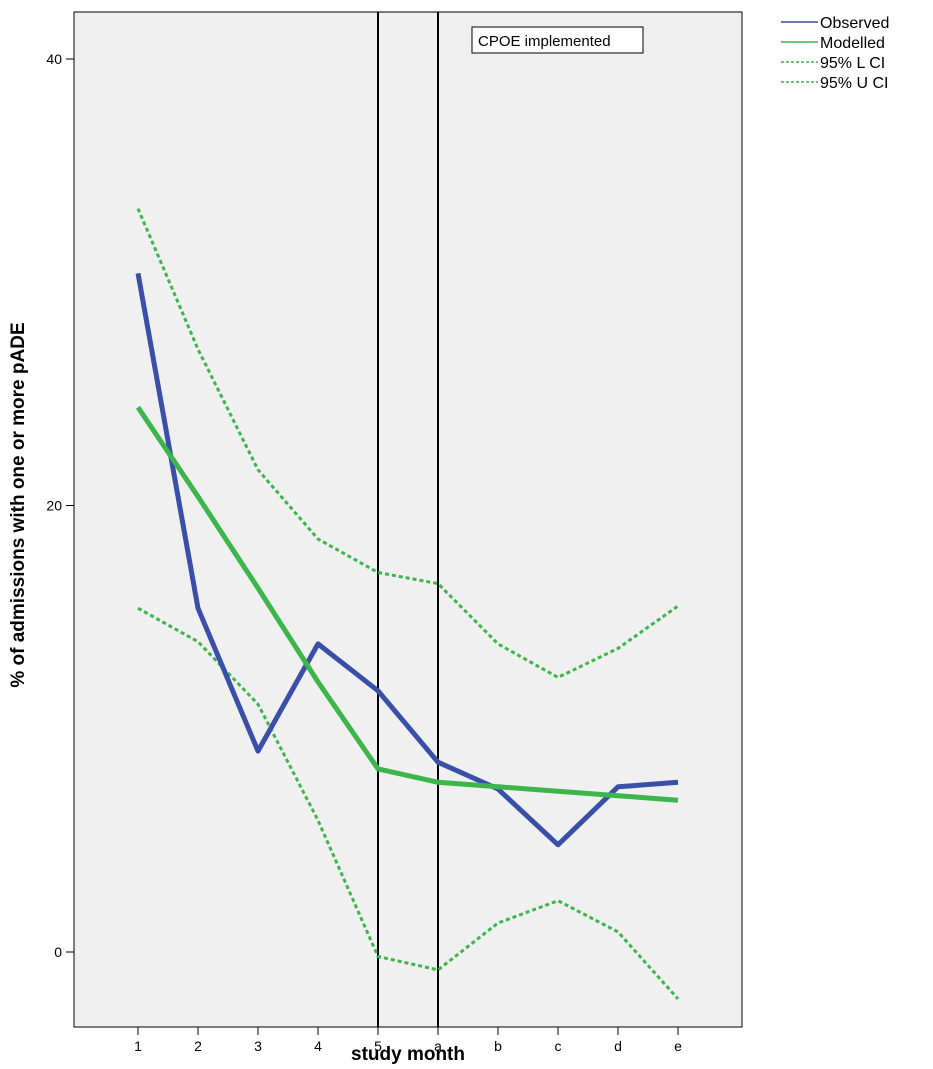  I want to click on legend: Observed Modelled 95% L CI 95% U CI, so click(835, 53).